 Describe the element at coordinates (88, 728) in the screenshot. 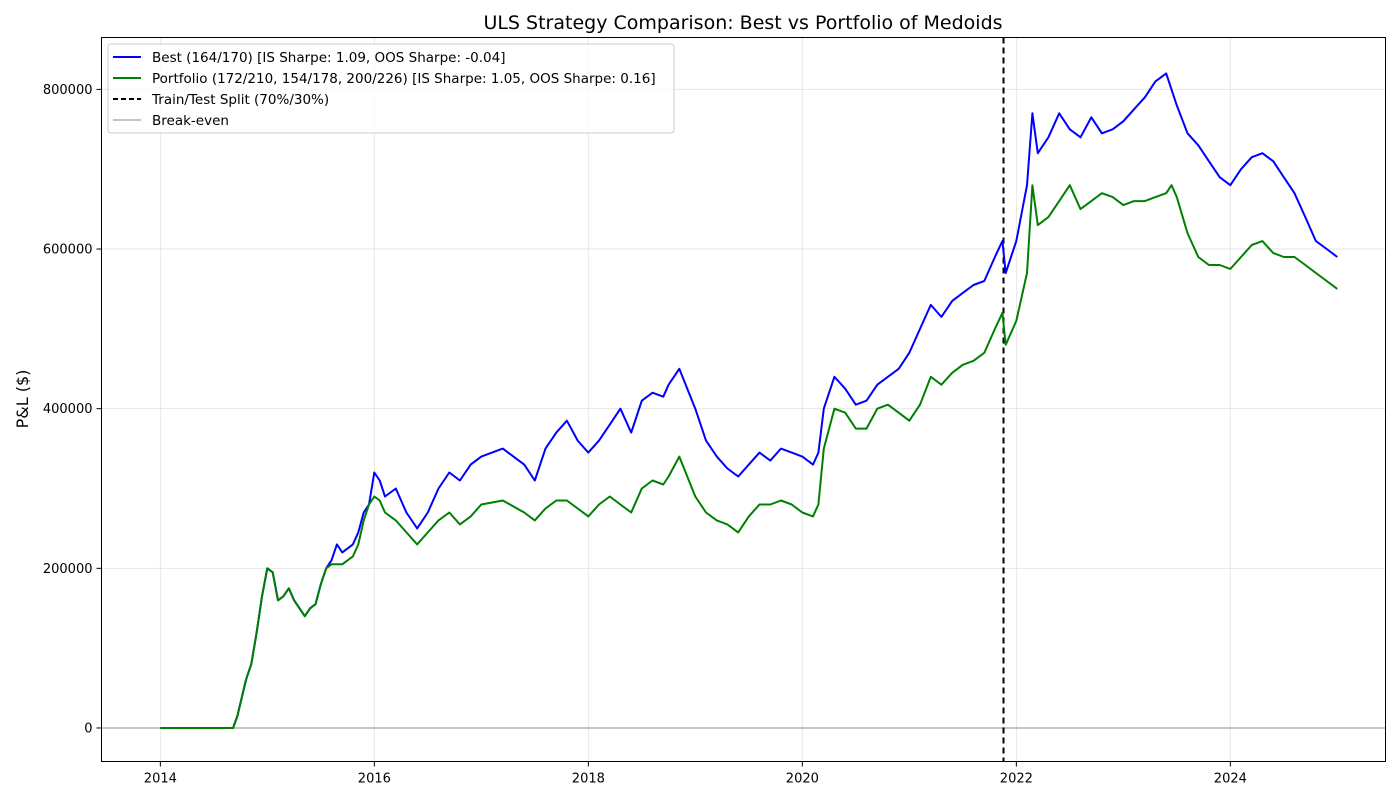

I see `y-tick-label: 0` at that location.